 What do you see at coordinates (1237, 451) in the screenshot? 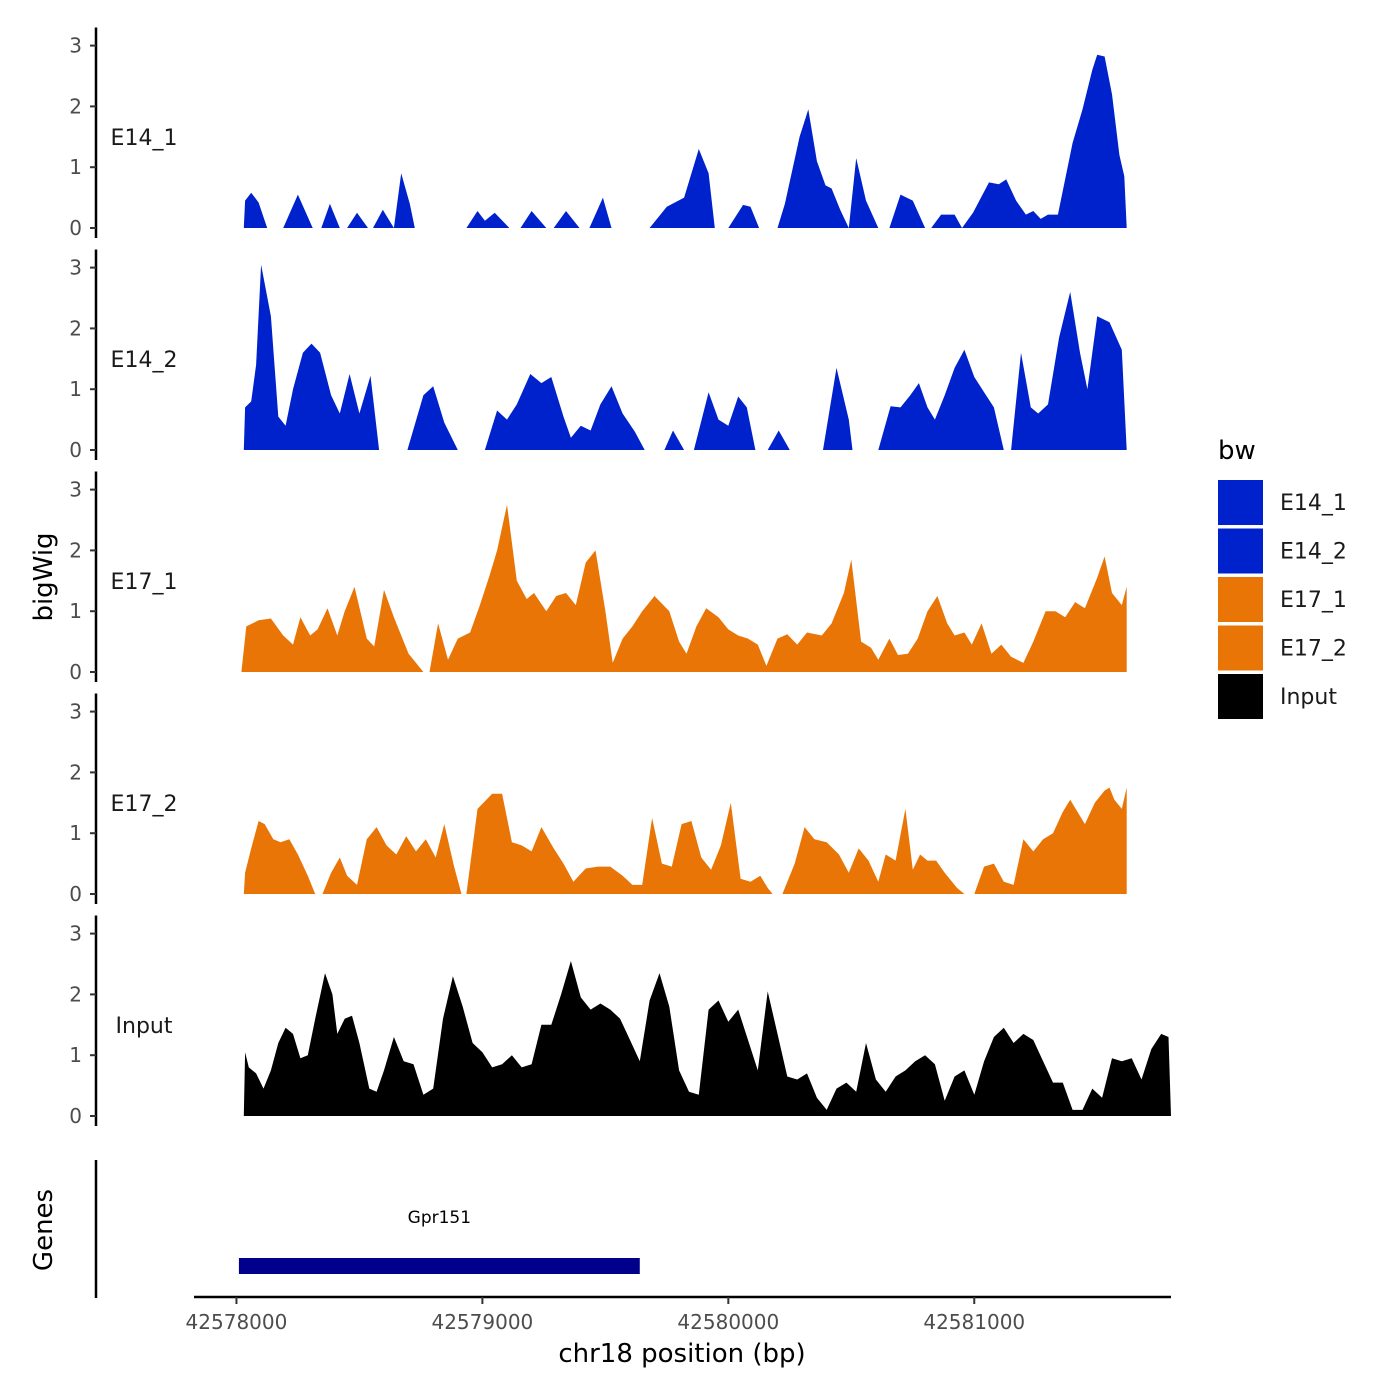
I see `legend-title: bw` at bounding box center [1237, 451].